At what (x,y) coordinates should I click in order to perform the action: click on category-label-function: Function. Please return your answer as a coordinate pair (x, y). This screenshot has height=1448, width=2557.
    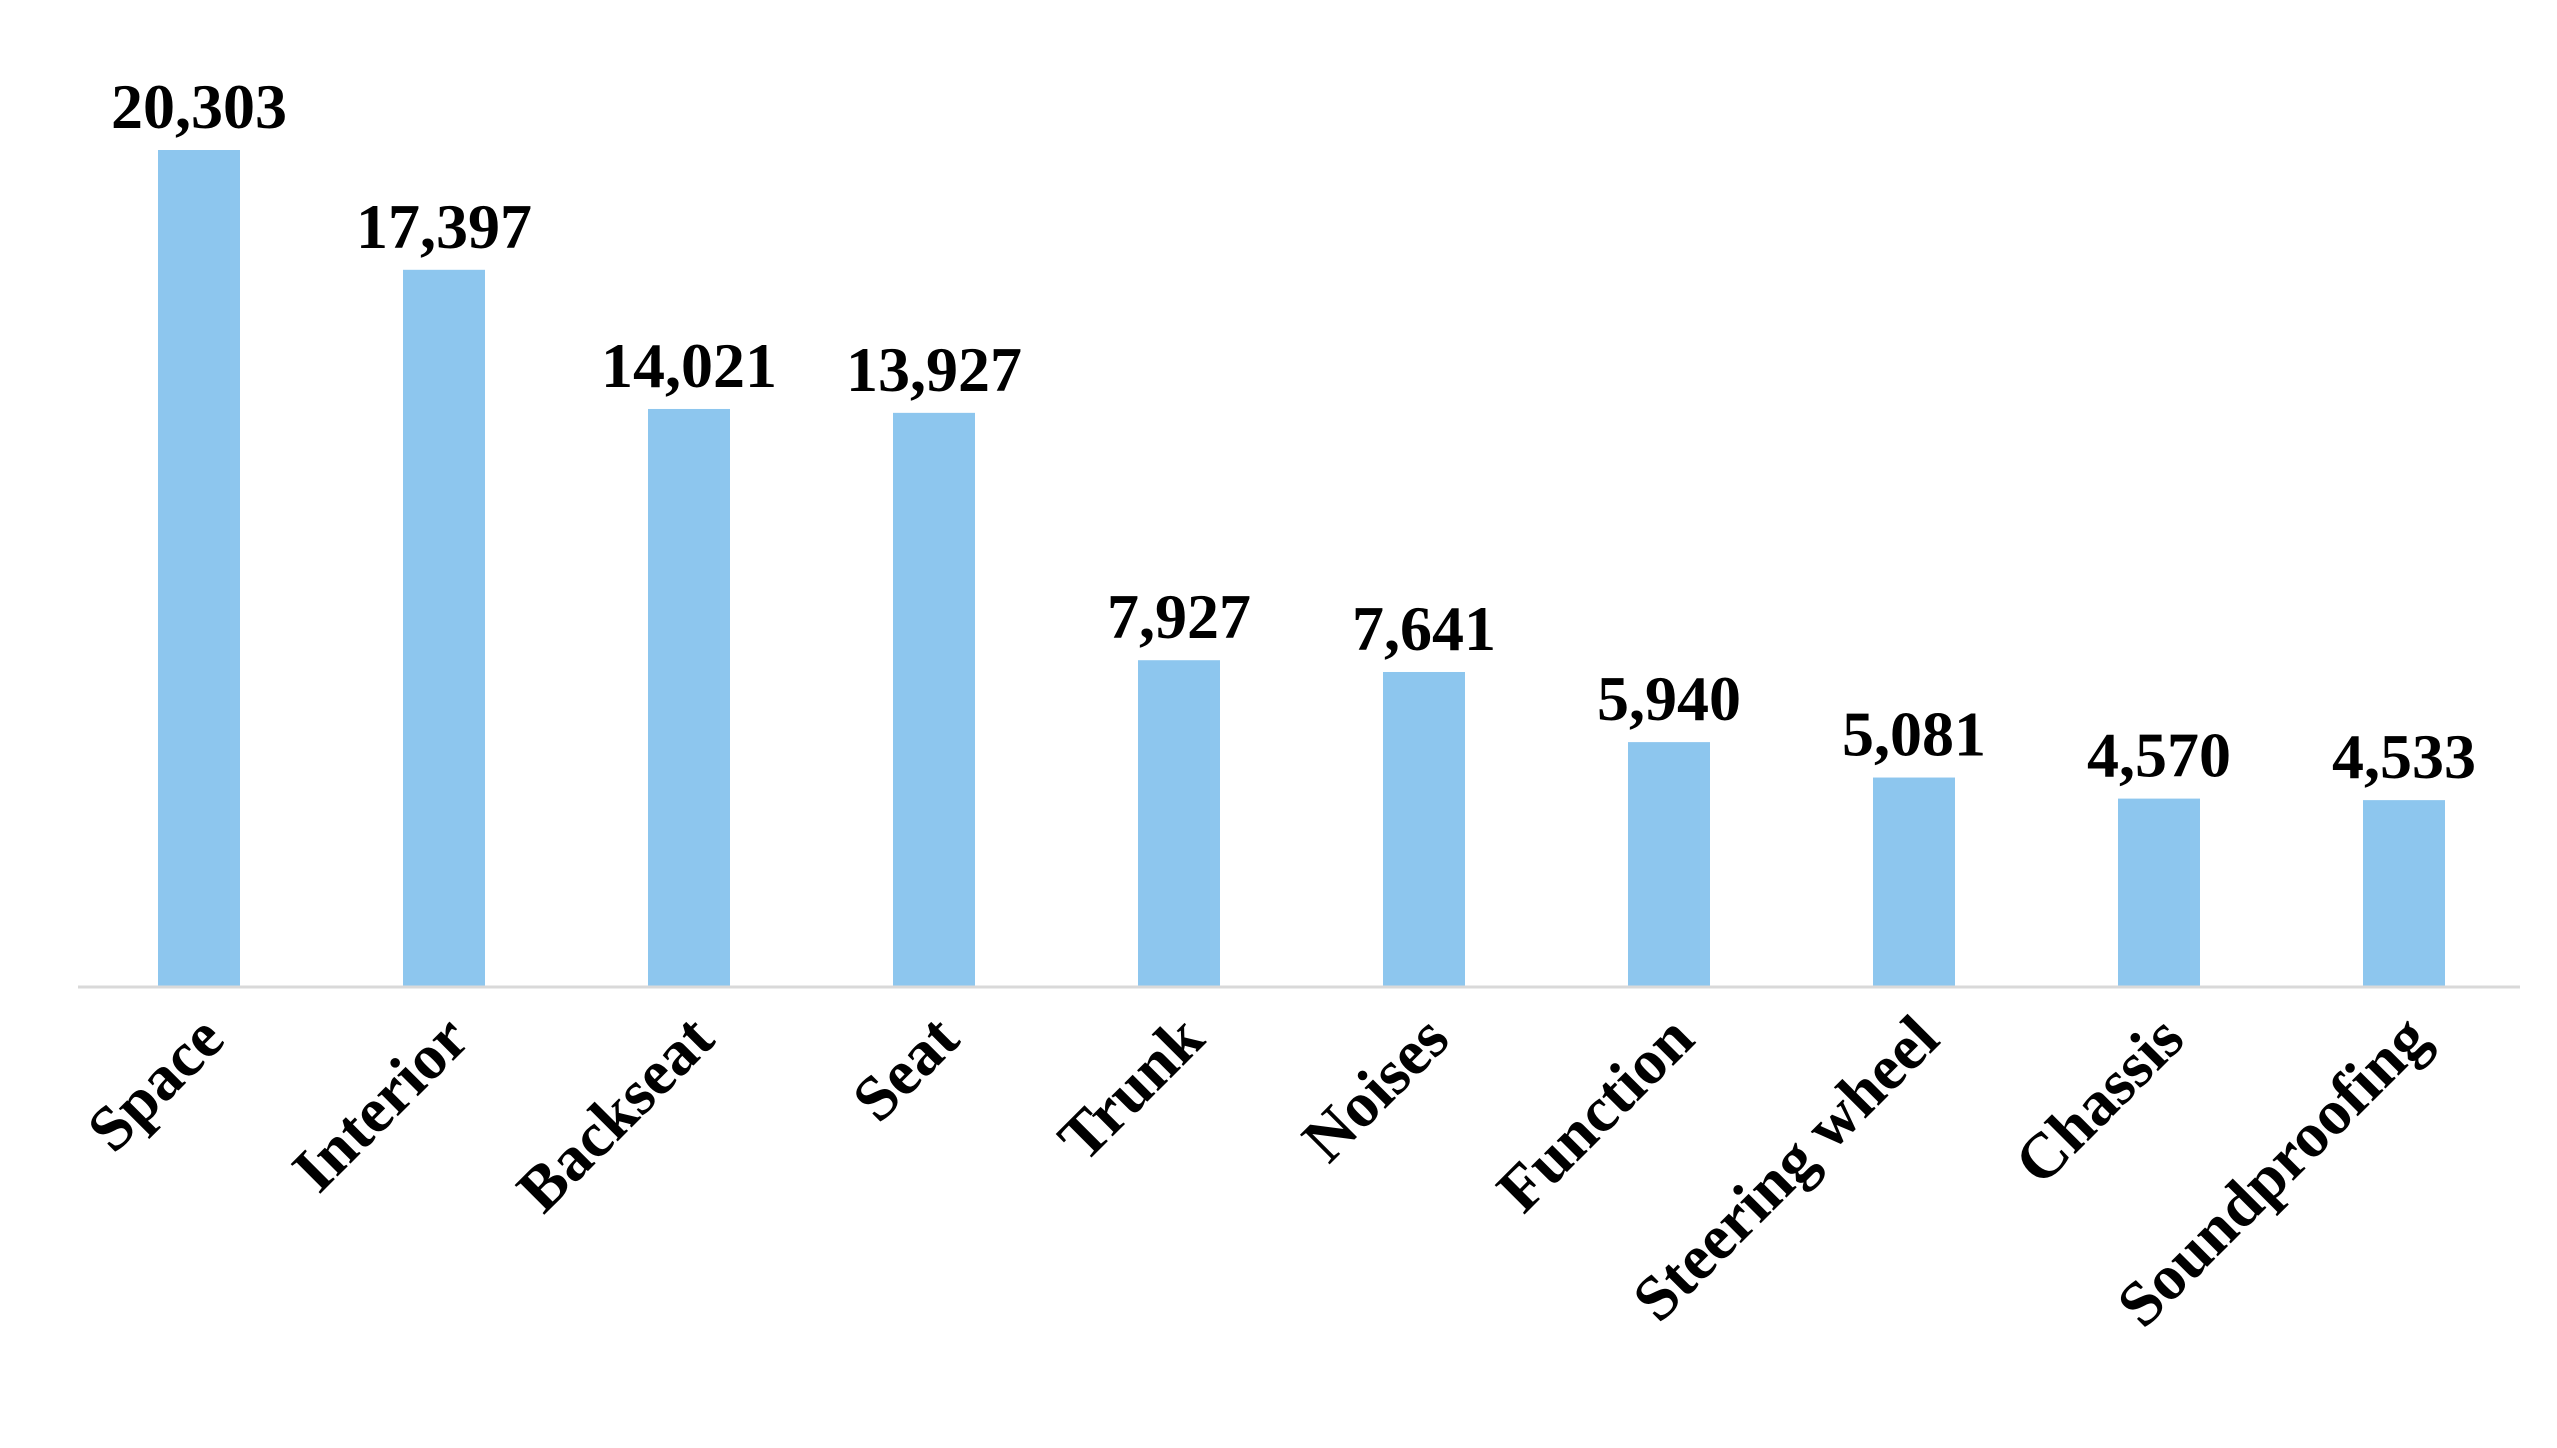
    Looking at the image, I should click on (1595, 1114).